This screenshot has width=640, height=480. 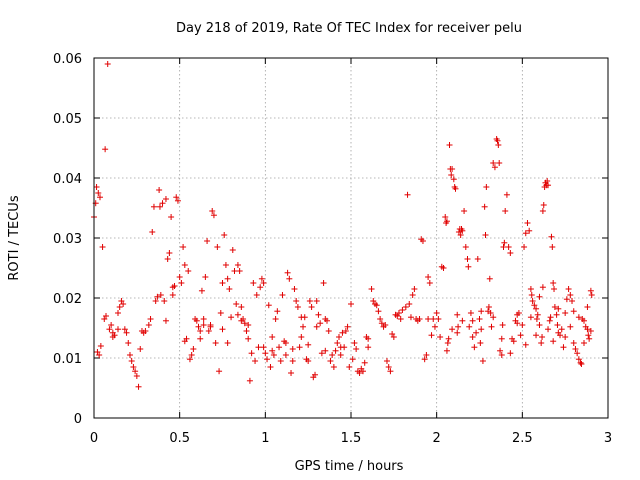 What do you see at coordinates (67, 299) in the screenshot?
I see `y-tick-label: 0.02` at bounding box center [67, 299].